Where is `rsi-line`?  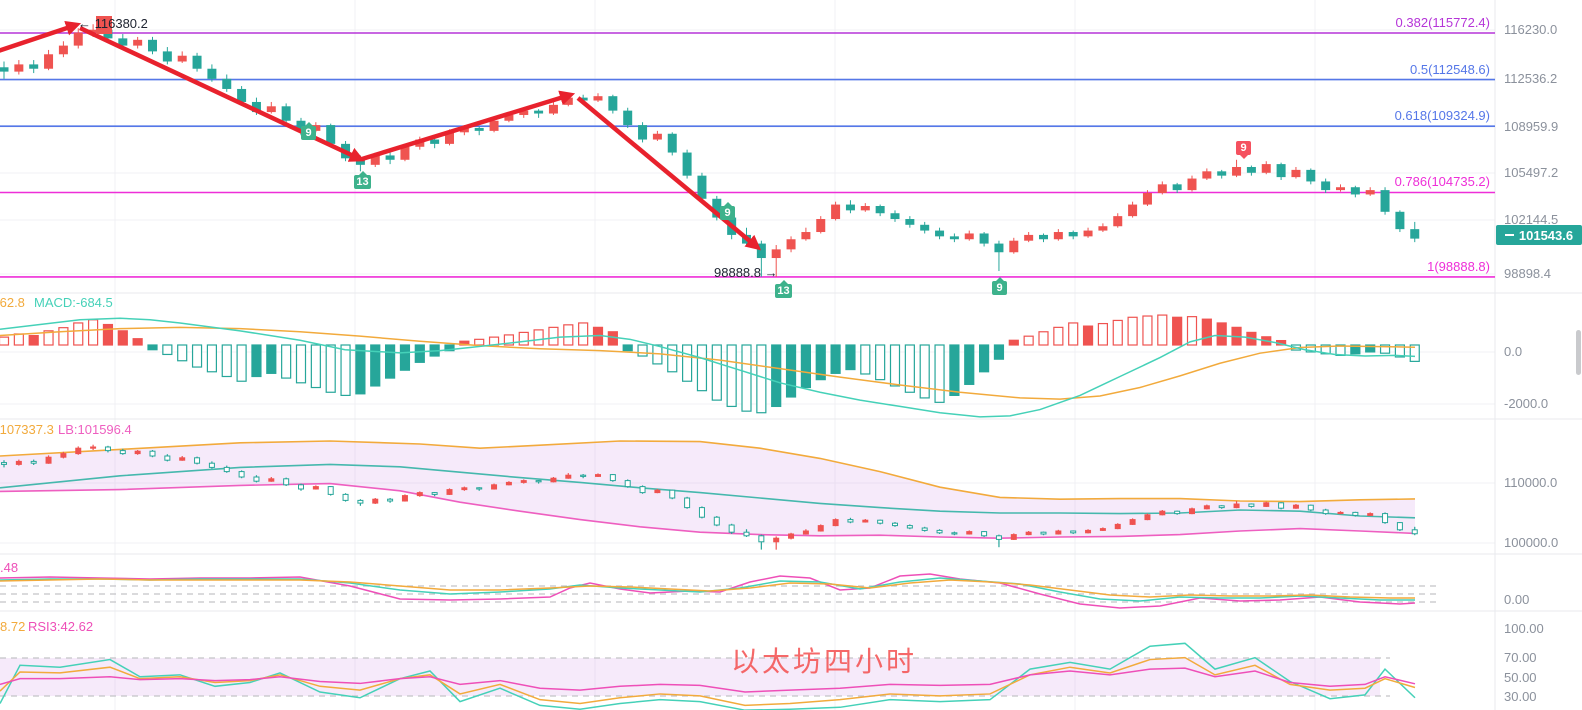 rsi-line is located at coordinates (708, 680).